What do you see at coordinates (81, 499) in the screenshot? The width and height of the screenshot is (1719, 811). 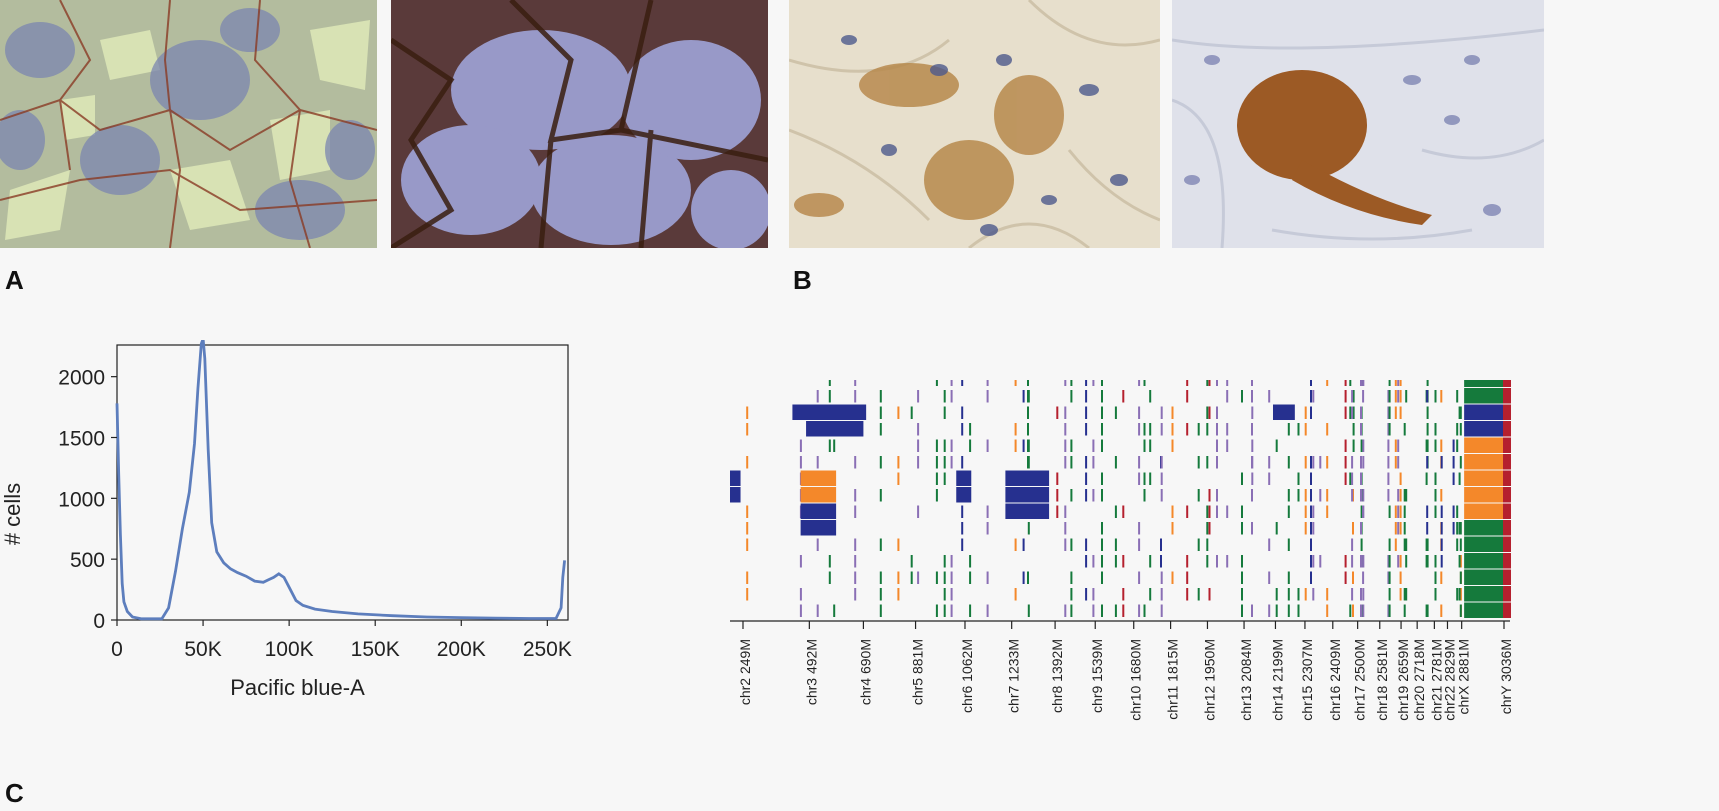 I see `y-tick-label: 1000` at bounding box center [81, 499].